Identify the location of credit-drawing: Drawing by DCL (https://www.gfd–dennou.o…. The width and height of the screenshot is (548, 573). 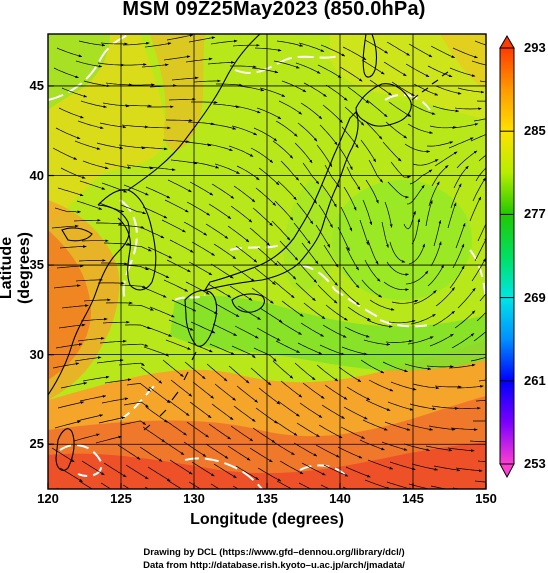
(274, 552).